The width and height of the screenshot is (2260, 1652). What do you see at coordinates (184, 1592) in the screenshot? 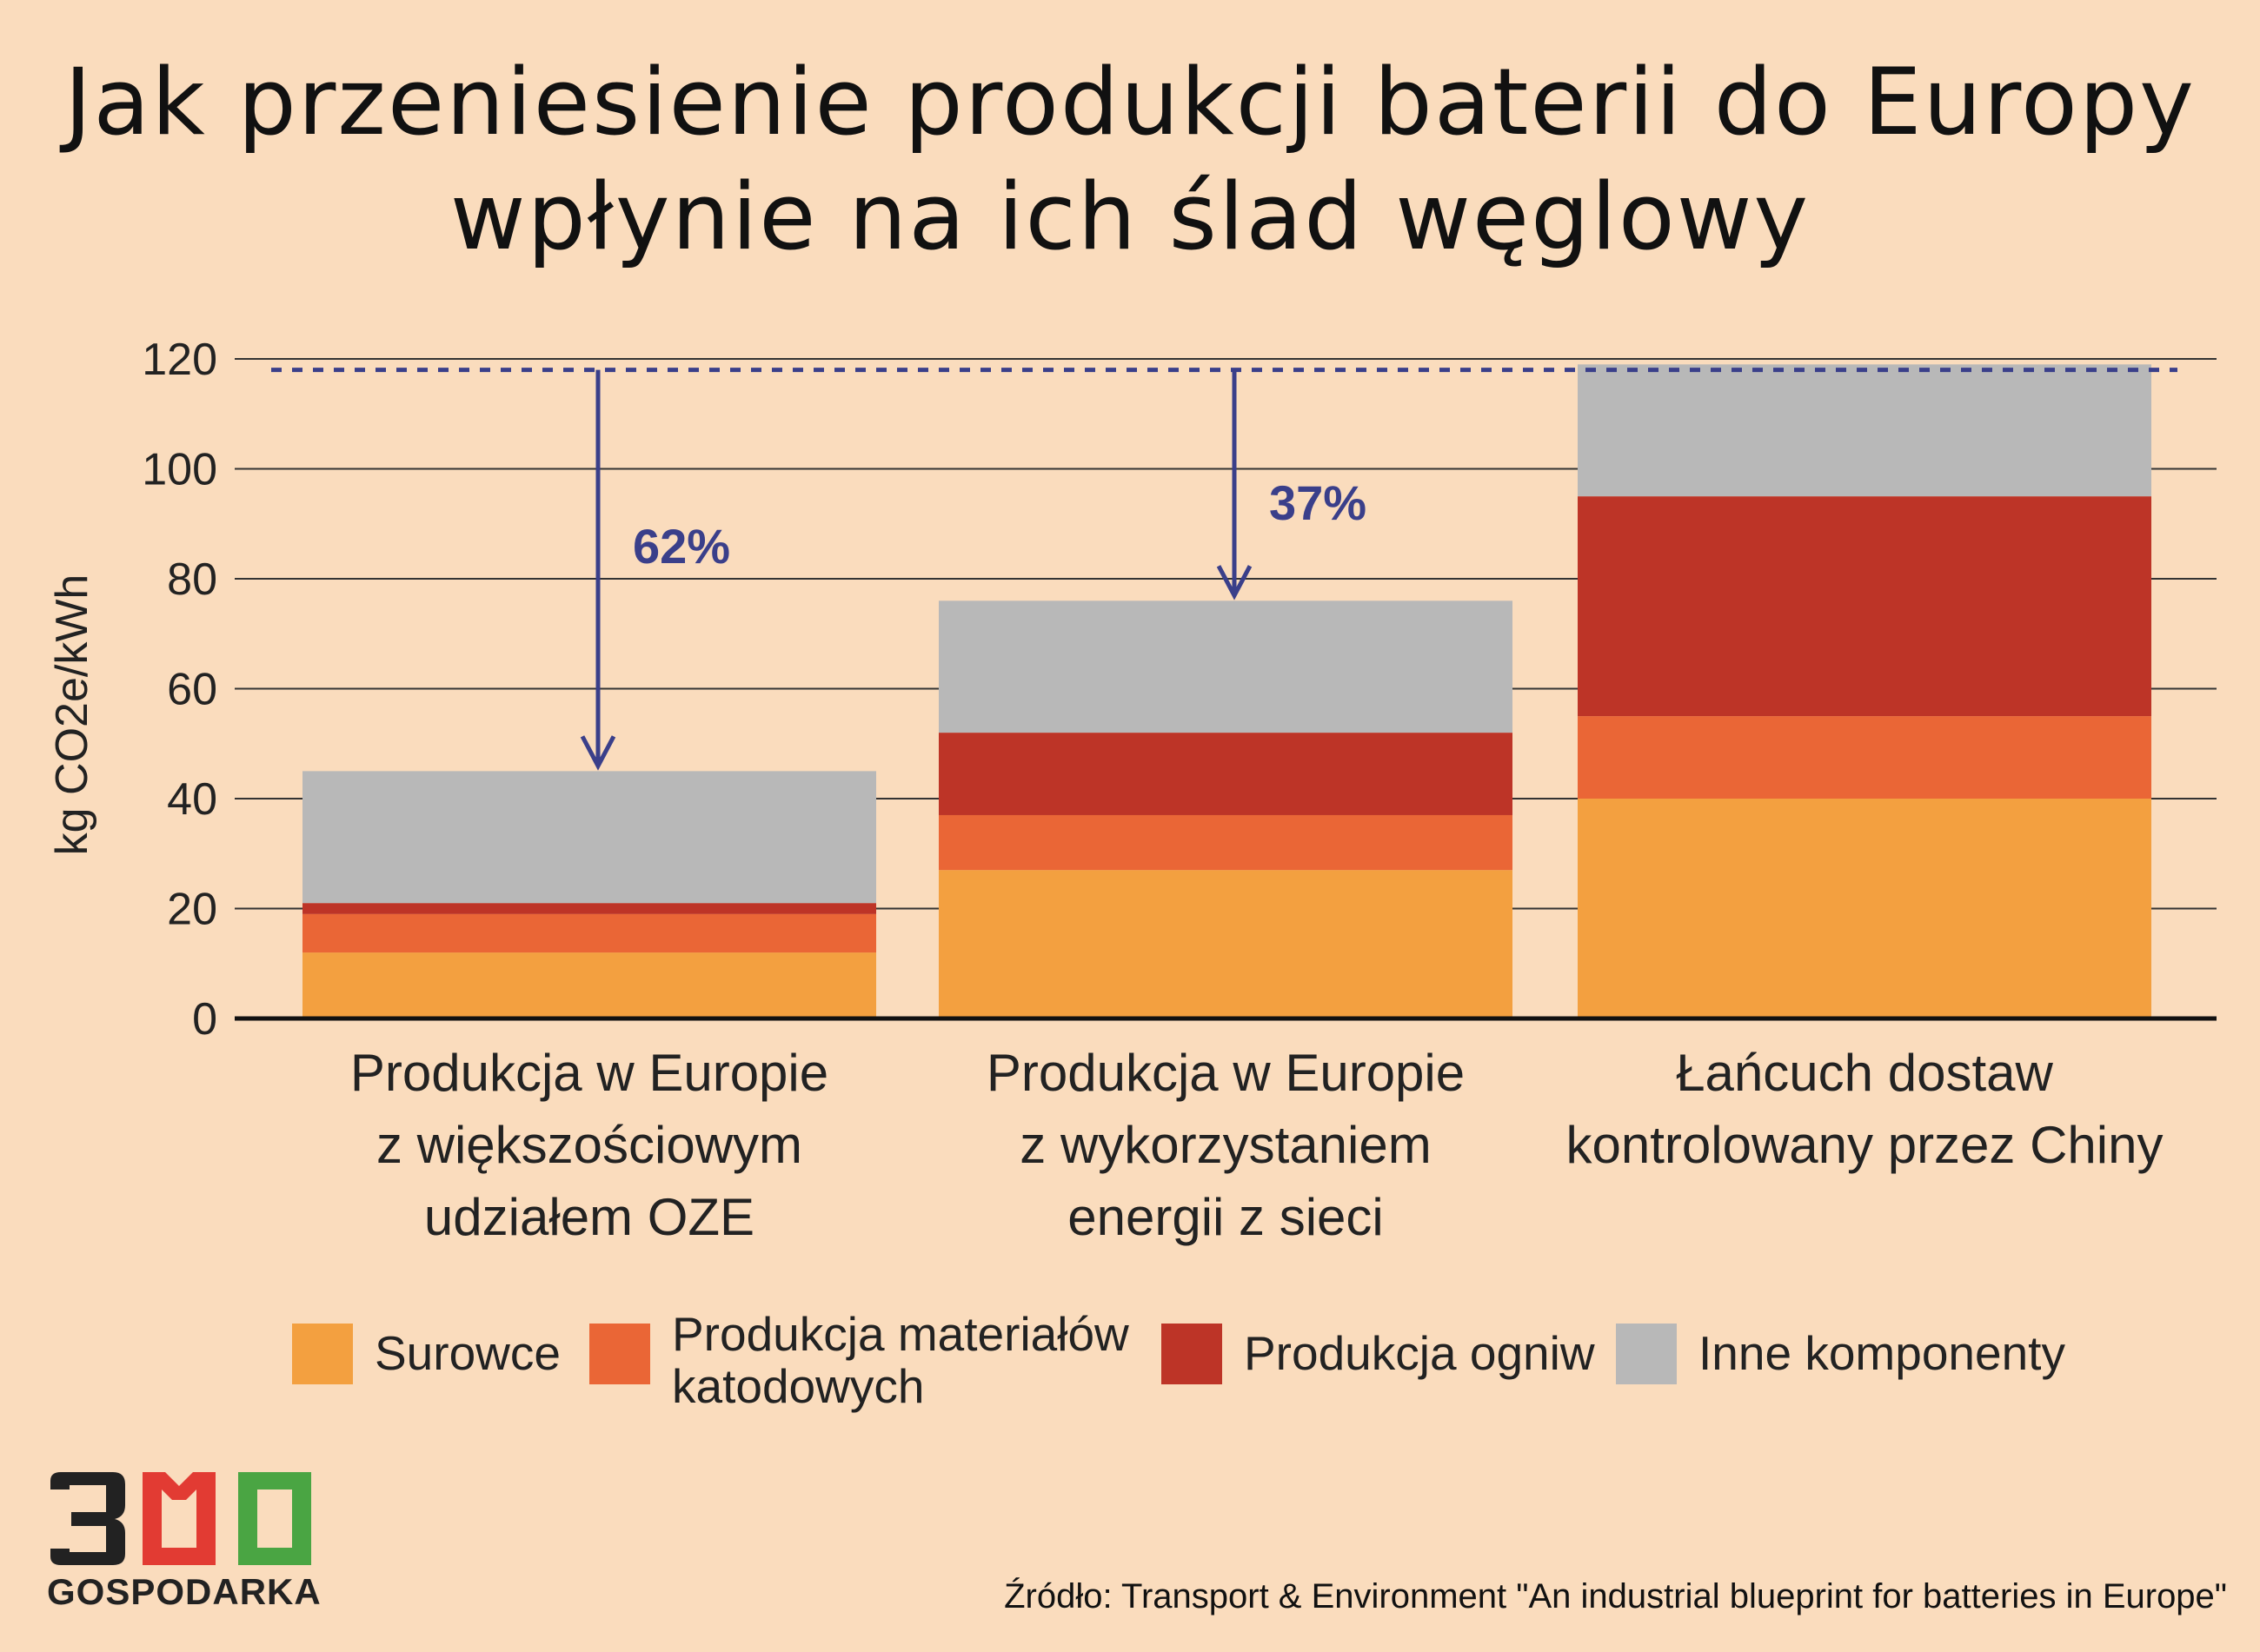
I see `logo-text: GOSPODARKA` at bounding box center [184, 1592].